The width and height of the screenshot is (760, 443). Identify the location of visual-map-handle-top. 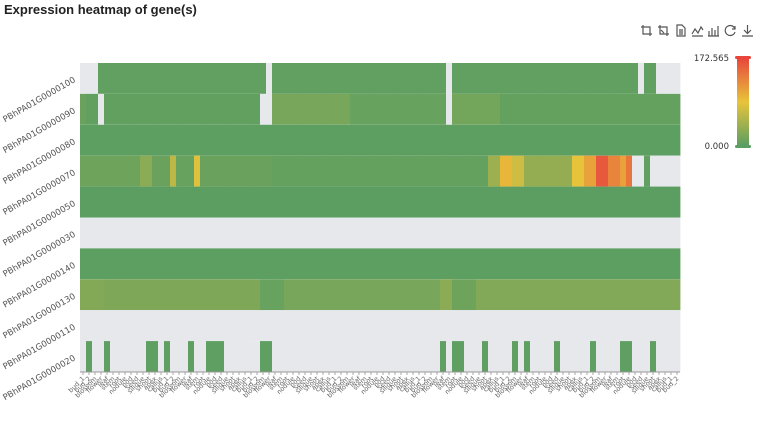
(743, 57).